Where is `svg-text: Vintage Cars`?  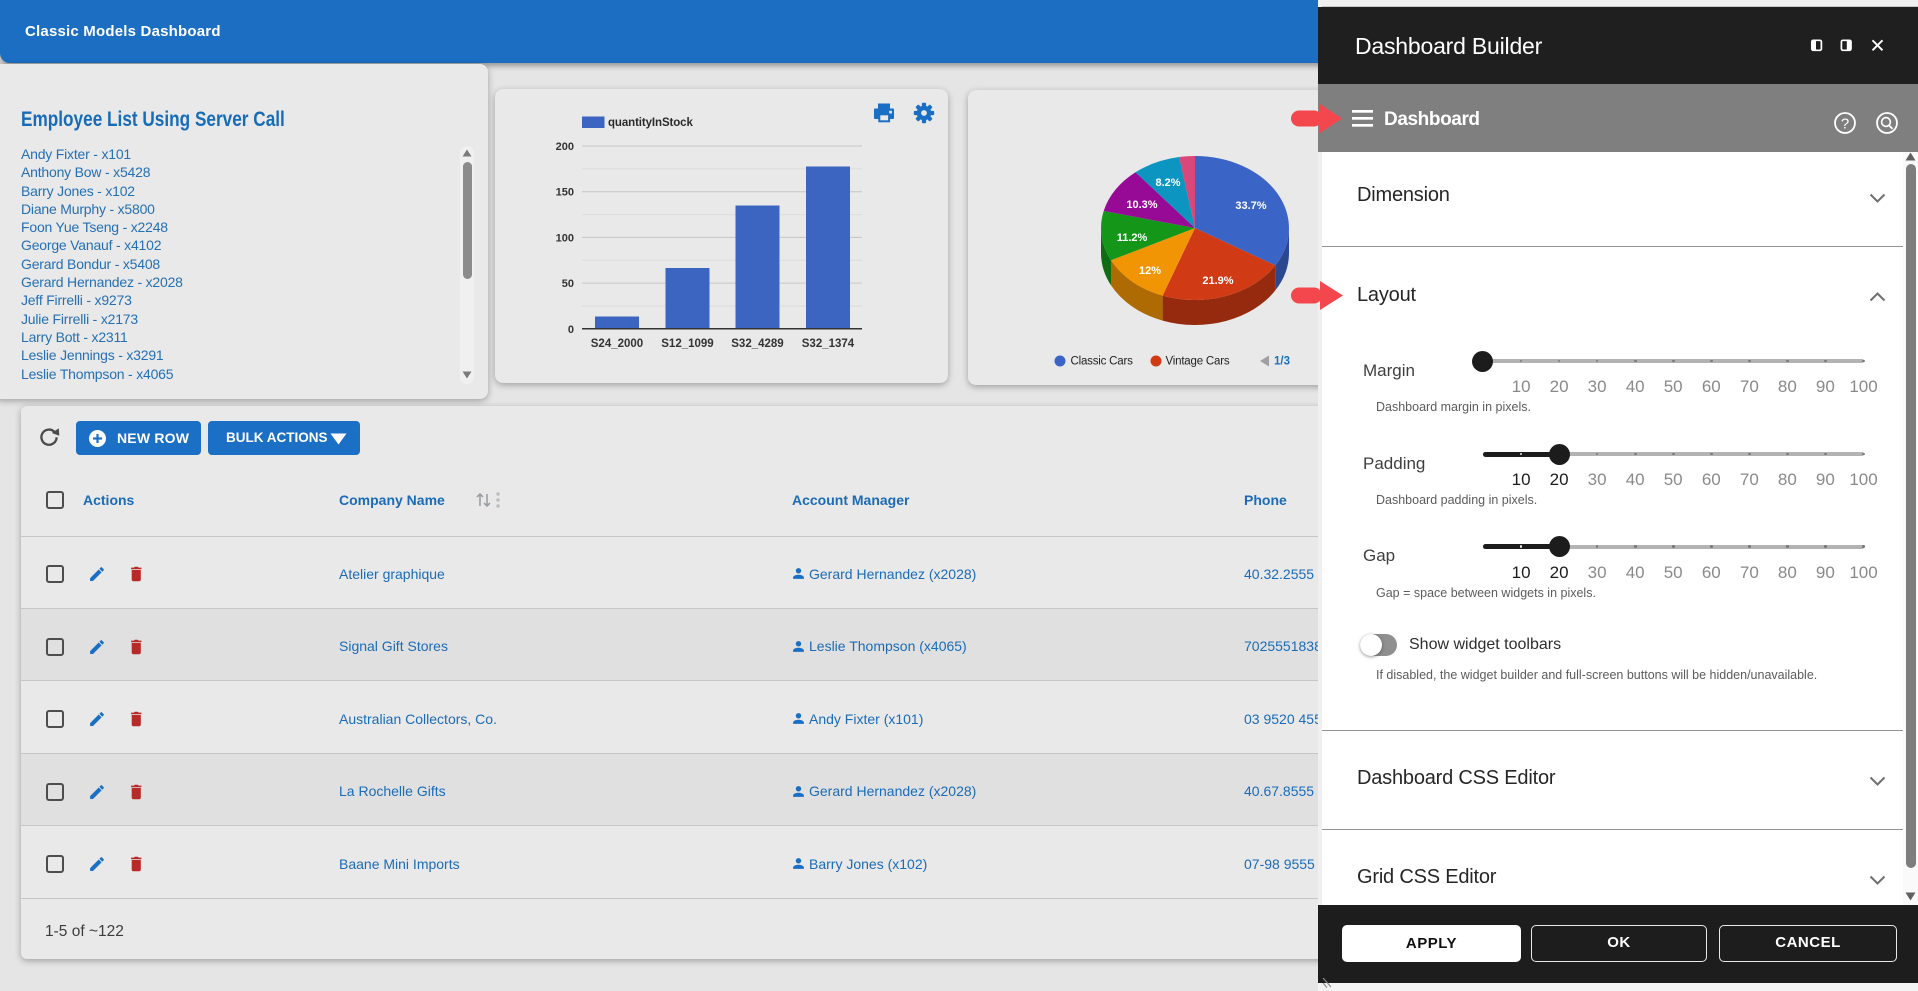
svg-text: Vintage Cars is located at coordinates (1198, 362).